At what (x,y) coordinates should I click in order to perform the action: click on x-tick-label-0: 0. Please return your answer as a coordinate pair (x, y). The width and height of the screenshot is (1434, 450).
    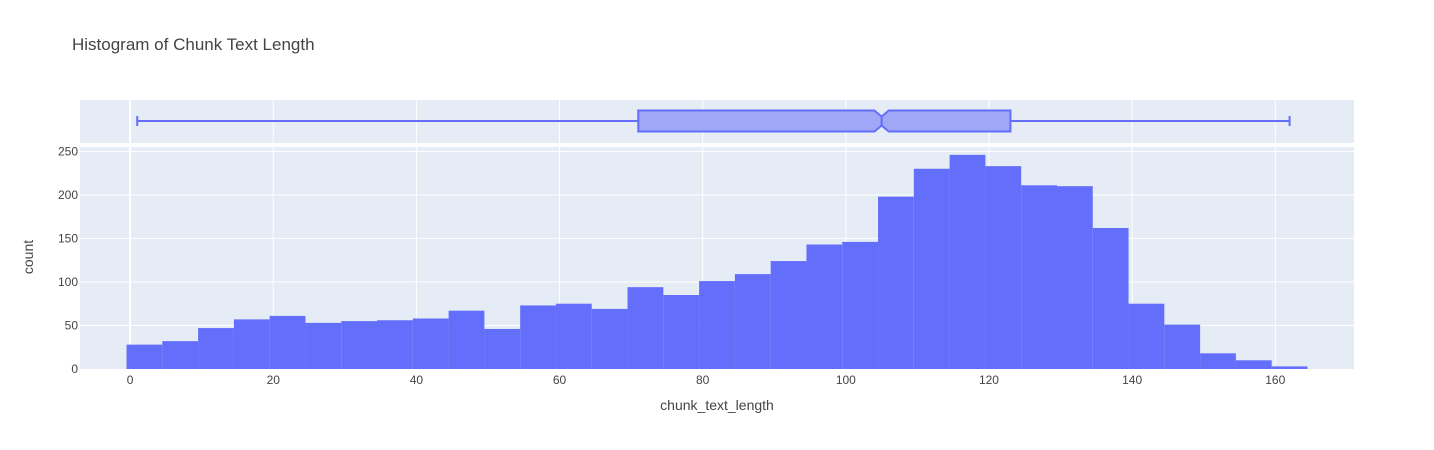
    Looking at the image, I should click on (130, 380).